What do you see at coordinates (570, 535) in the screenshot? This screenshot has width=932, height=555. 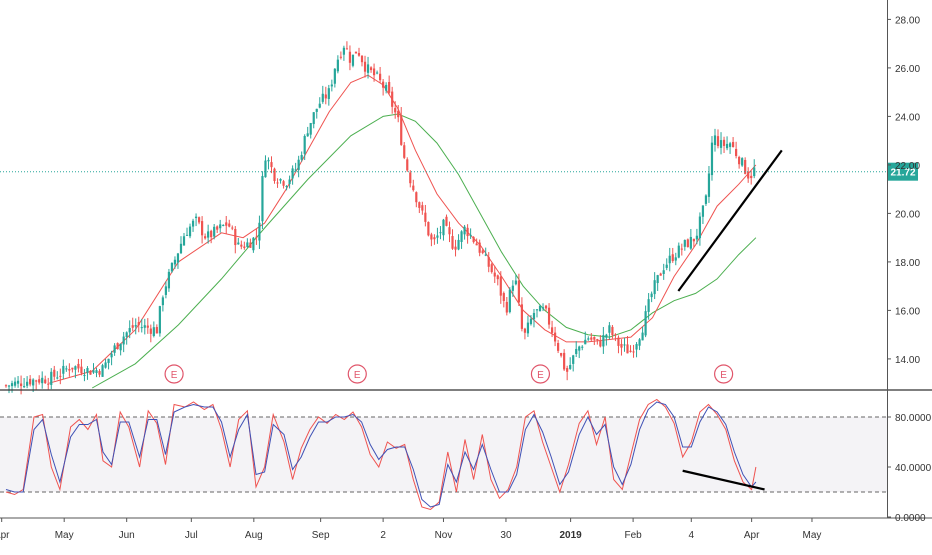 I see `time-tick-label: 2019` at bounding box center [570, 535].